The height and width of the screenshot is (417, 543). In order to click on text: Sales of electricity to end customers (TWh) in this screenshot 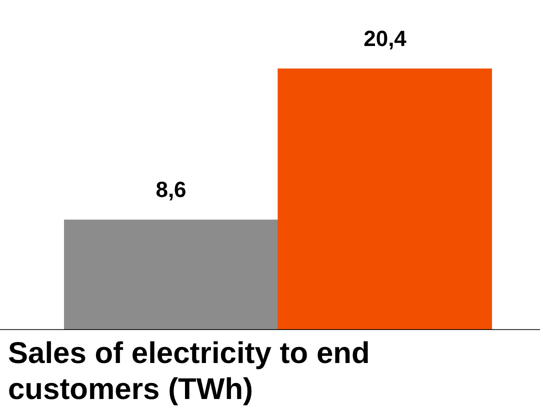, I will do `click(189, 372)`.